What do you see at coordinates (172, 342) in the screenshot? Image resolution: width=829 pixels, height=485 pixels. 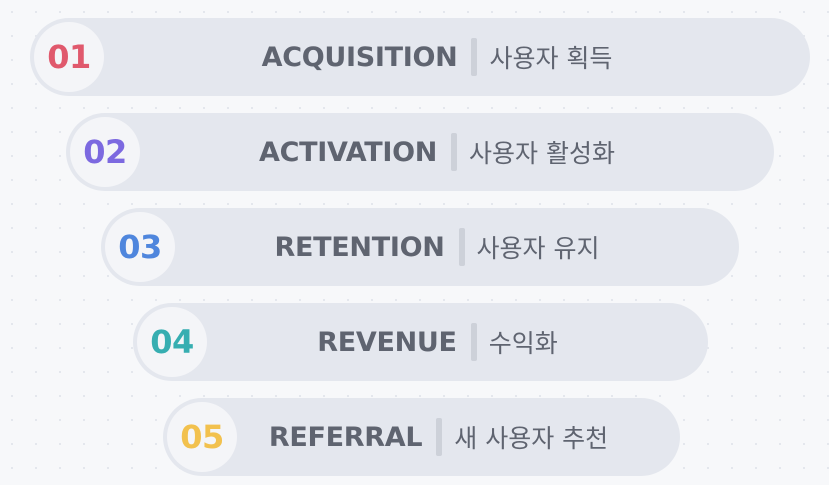 I see `stage-number-badge: 04` at bounding box center [172, 342].